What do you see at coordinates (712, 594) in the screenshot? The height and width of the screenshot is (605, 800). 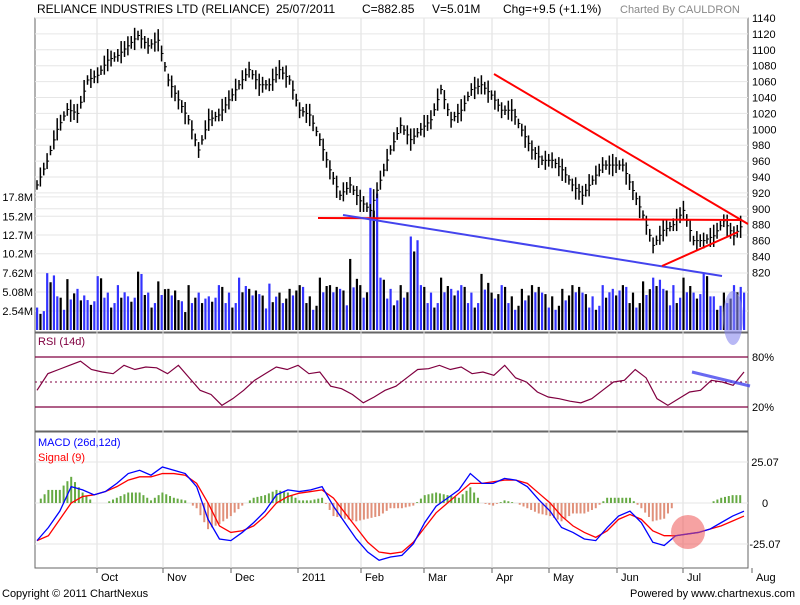 I see `powered-by: Powered by www.chartnexus.com` at bounding box center [712, 594].